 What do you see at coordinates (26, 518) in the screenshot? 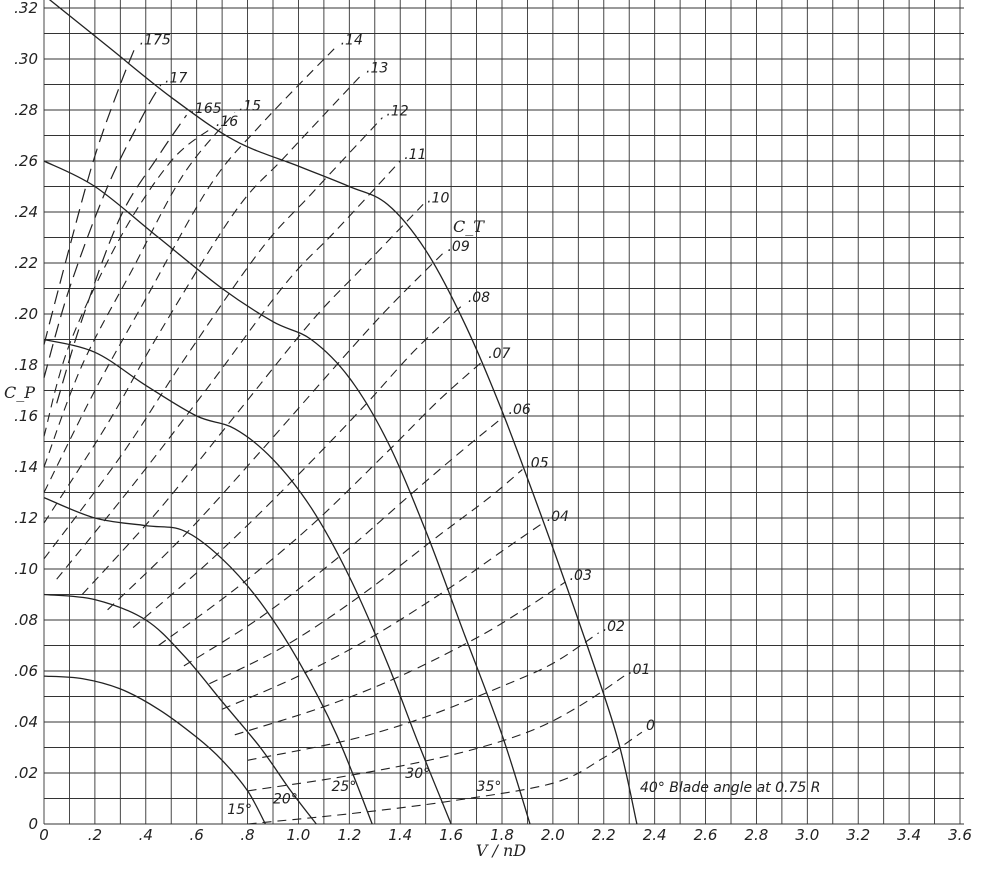
I see `y-tick-label: .12` at bounding box center [26, 518].